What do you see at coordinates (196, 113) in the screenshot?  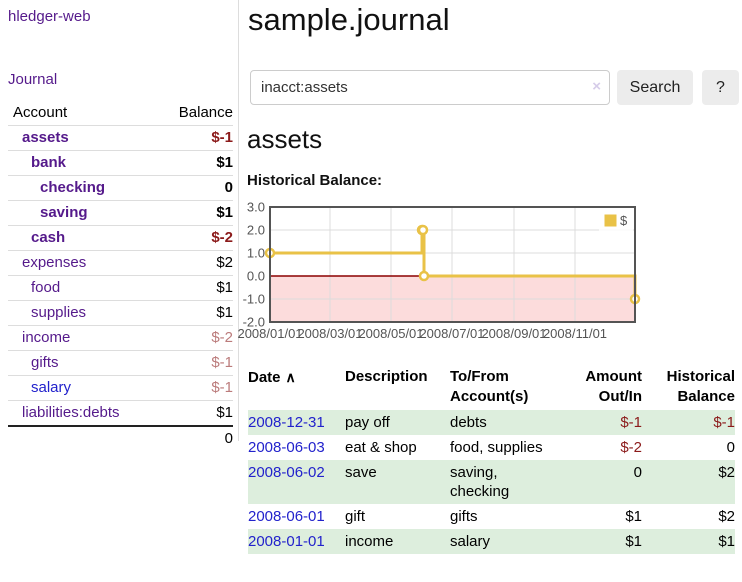 I see `balance-column-header: Balance` at bounding box center [196, 113].